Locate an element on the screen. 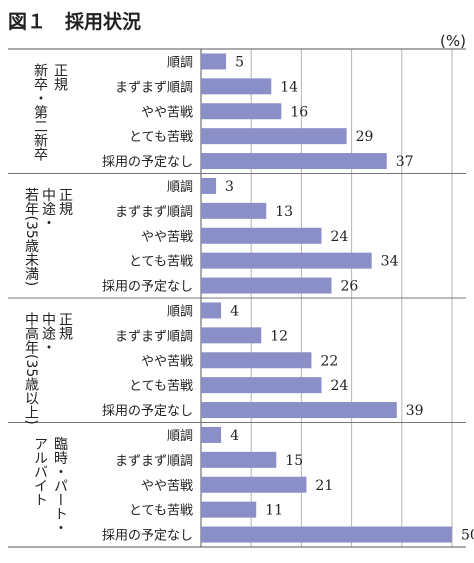 The width and height of the screenshot is (474, 563). data-label: 29 is located at coordinates (365, 137).